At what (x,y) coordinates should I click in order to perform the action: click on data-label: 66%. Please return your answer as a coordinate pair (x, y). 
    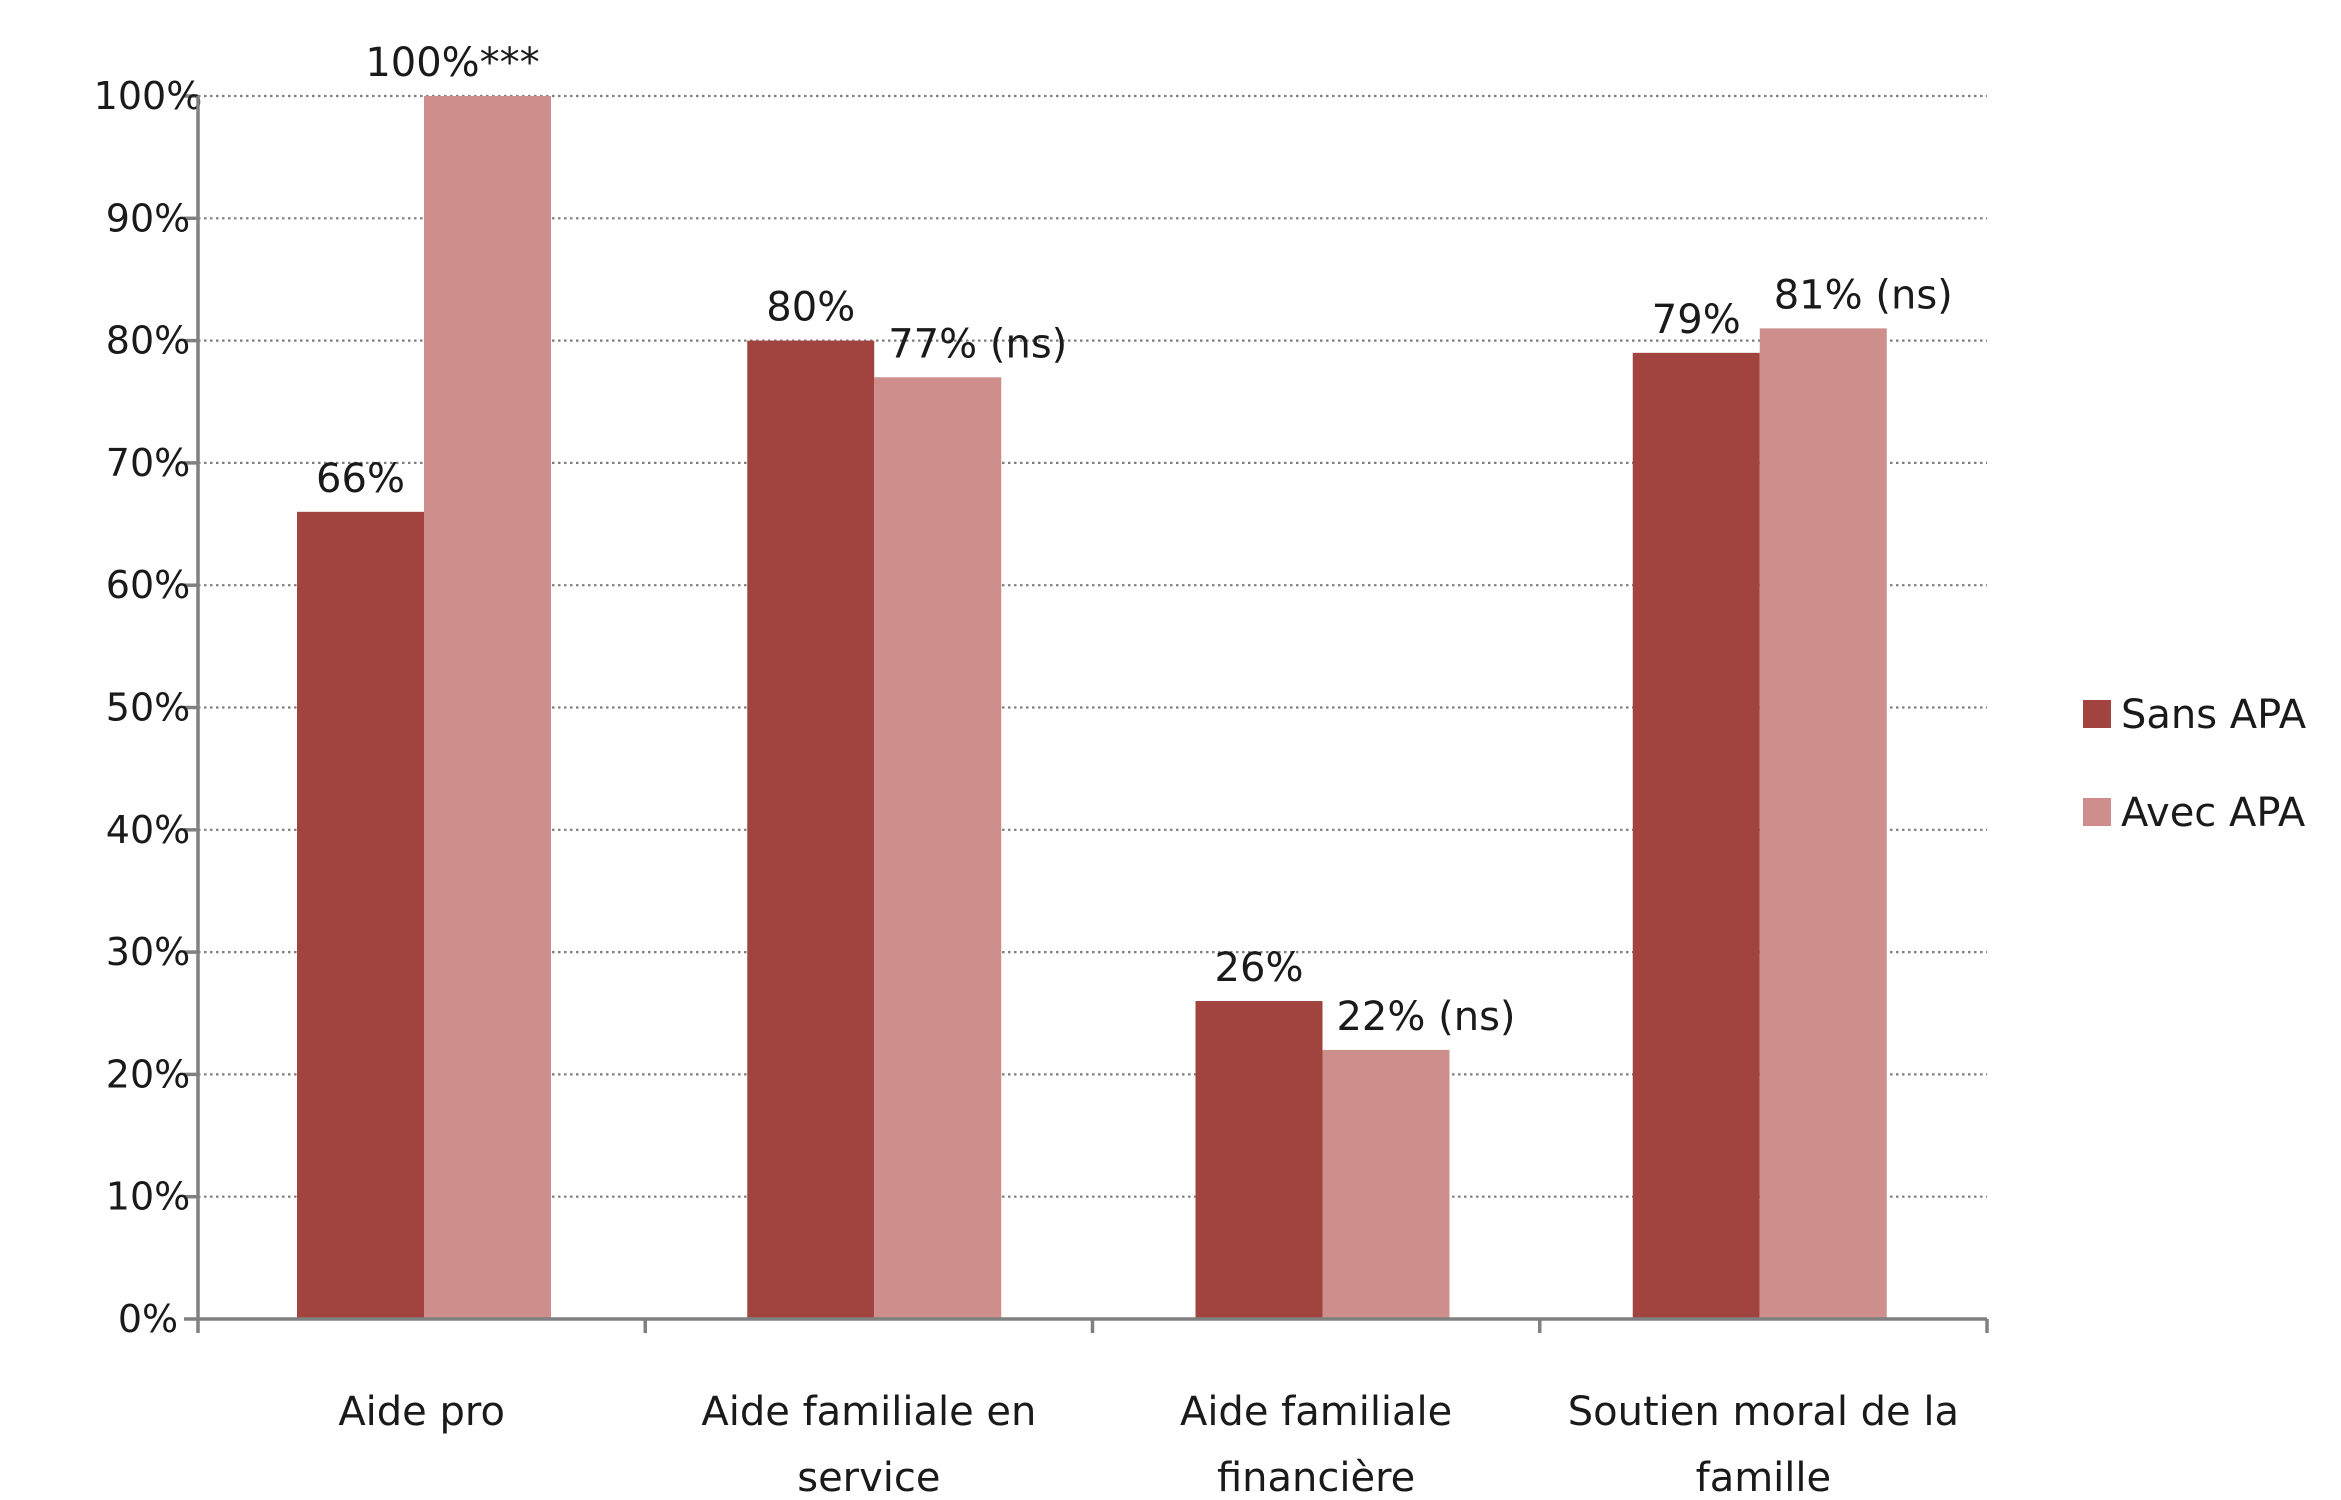
    Looking at the image, I should click on (360, 479).